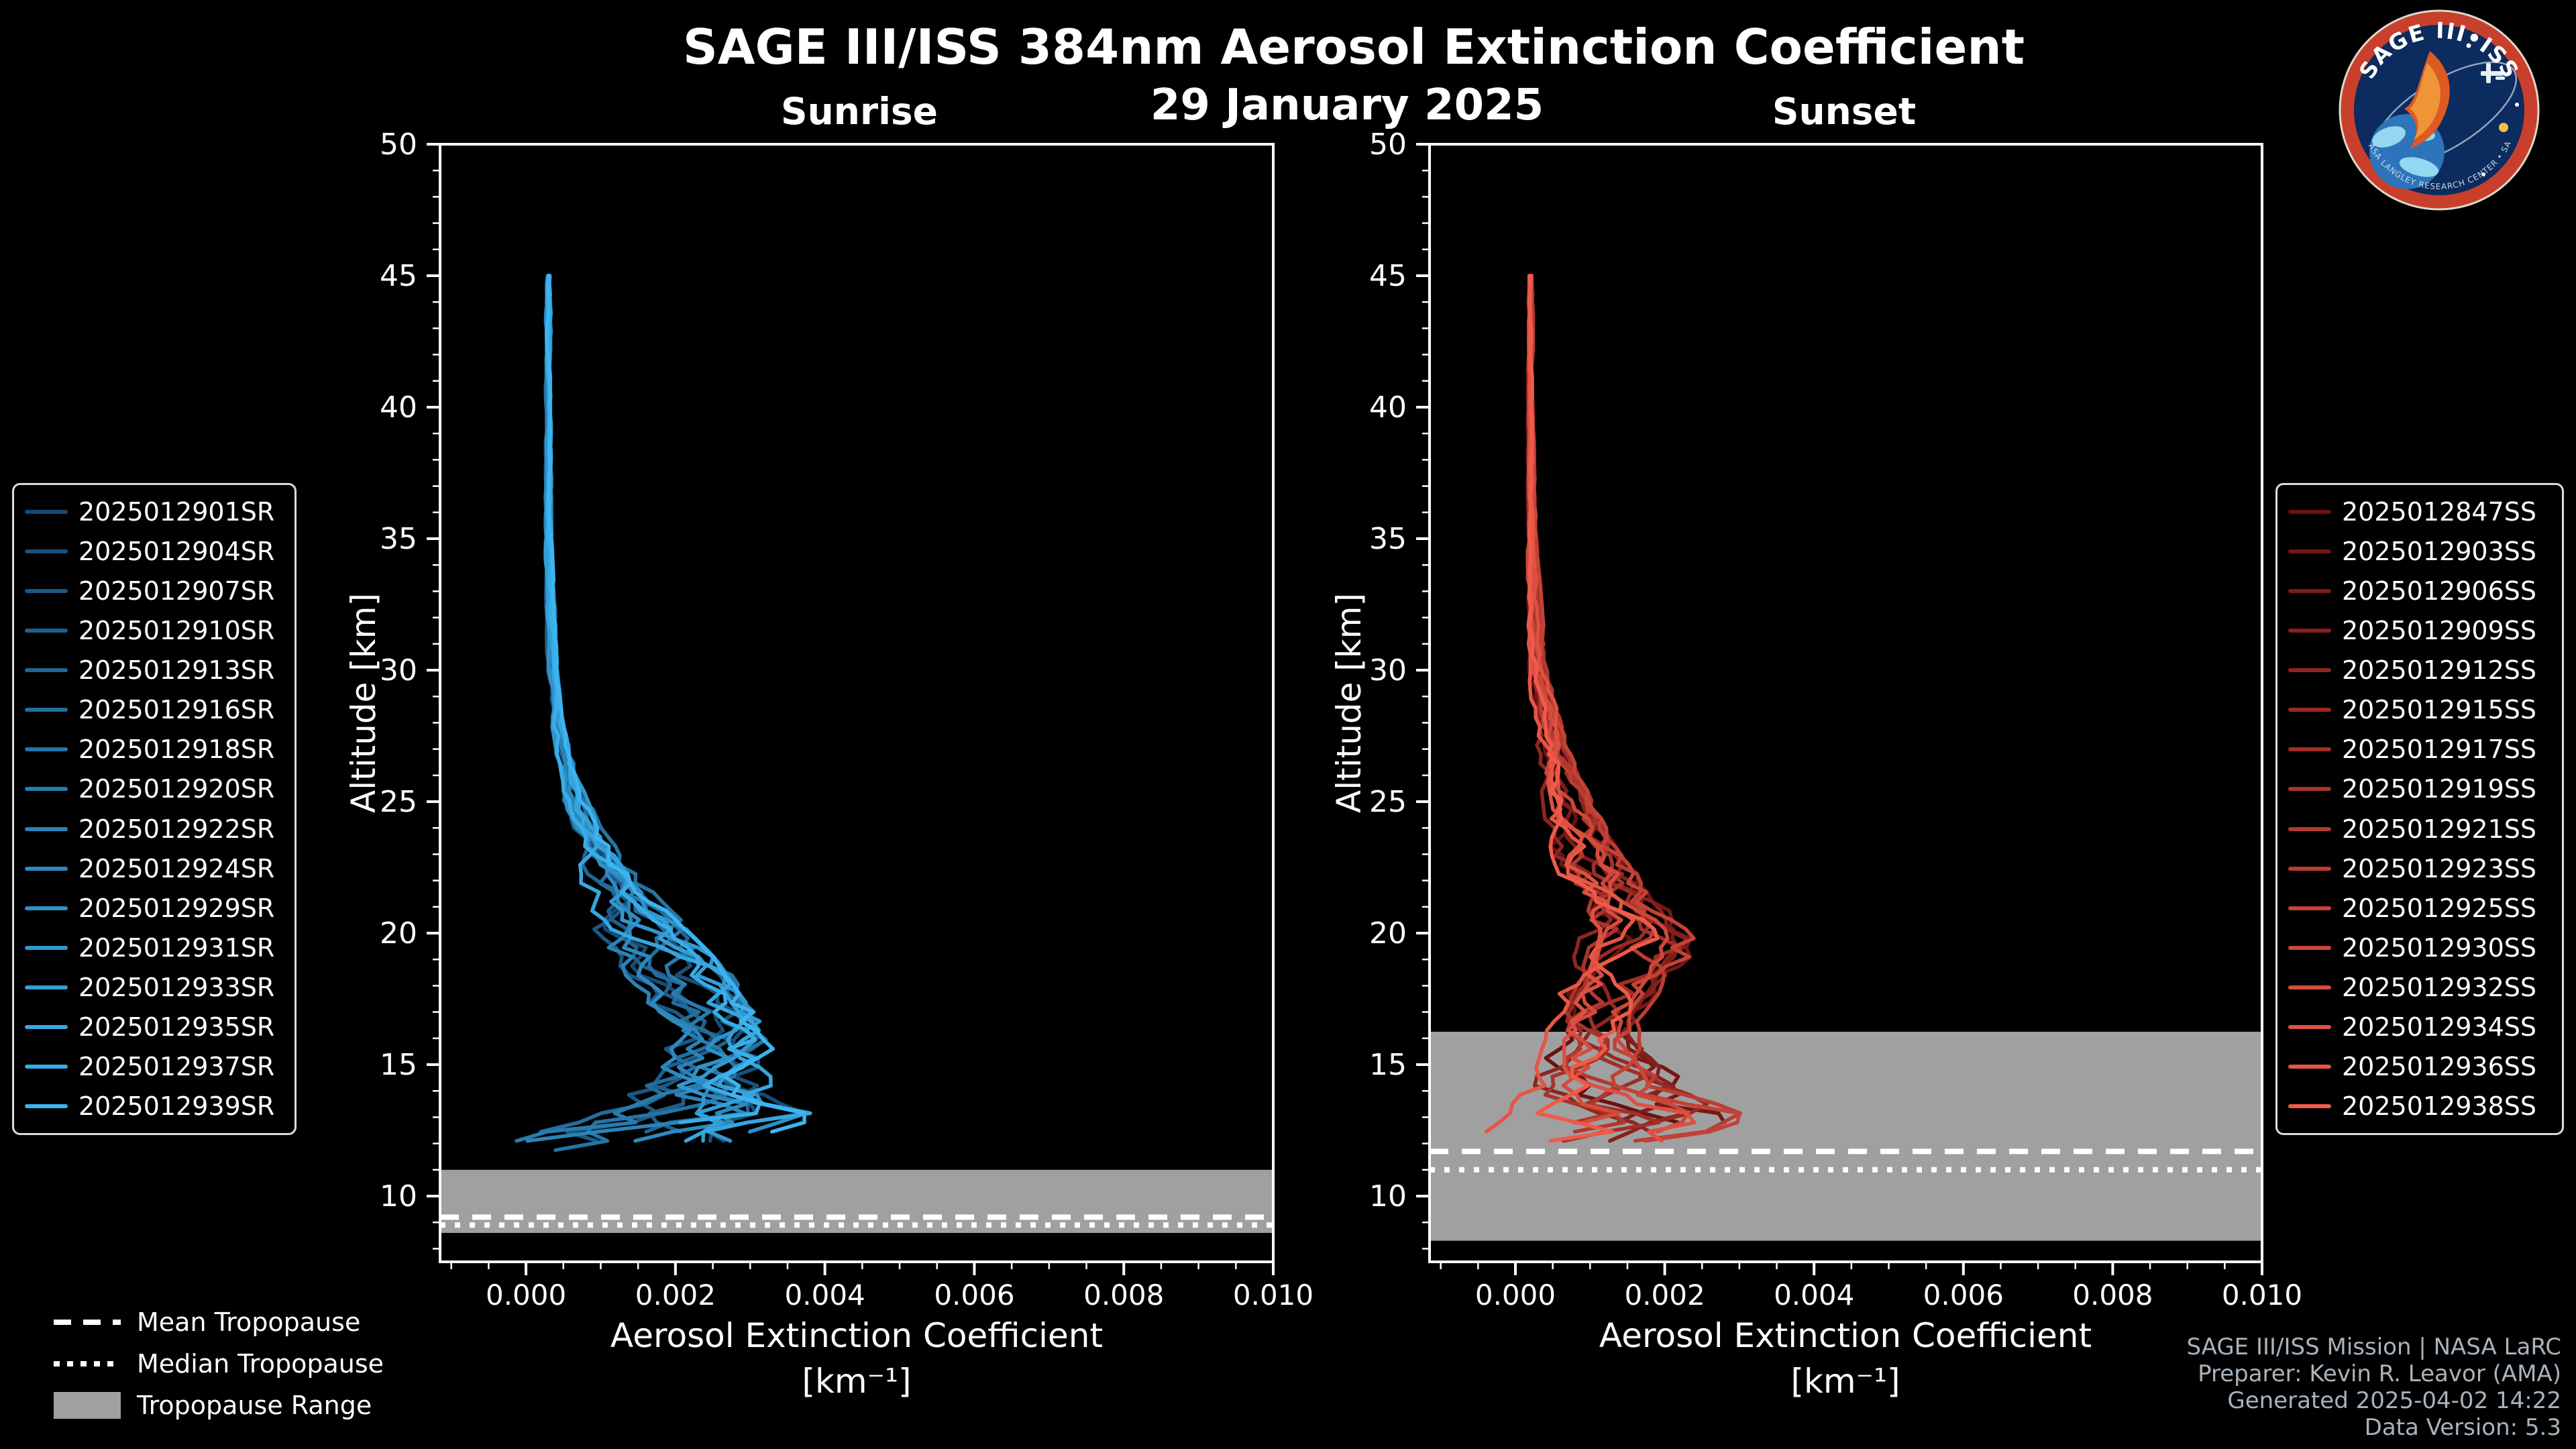 The height and width of the screenshot is (1449, 2576). What do you see at coordinates (1844, 111) in the screenshot?
I see `panel-title-sunset: Sunset` at bounding box center [1844, 111].